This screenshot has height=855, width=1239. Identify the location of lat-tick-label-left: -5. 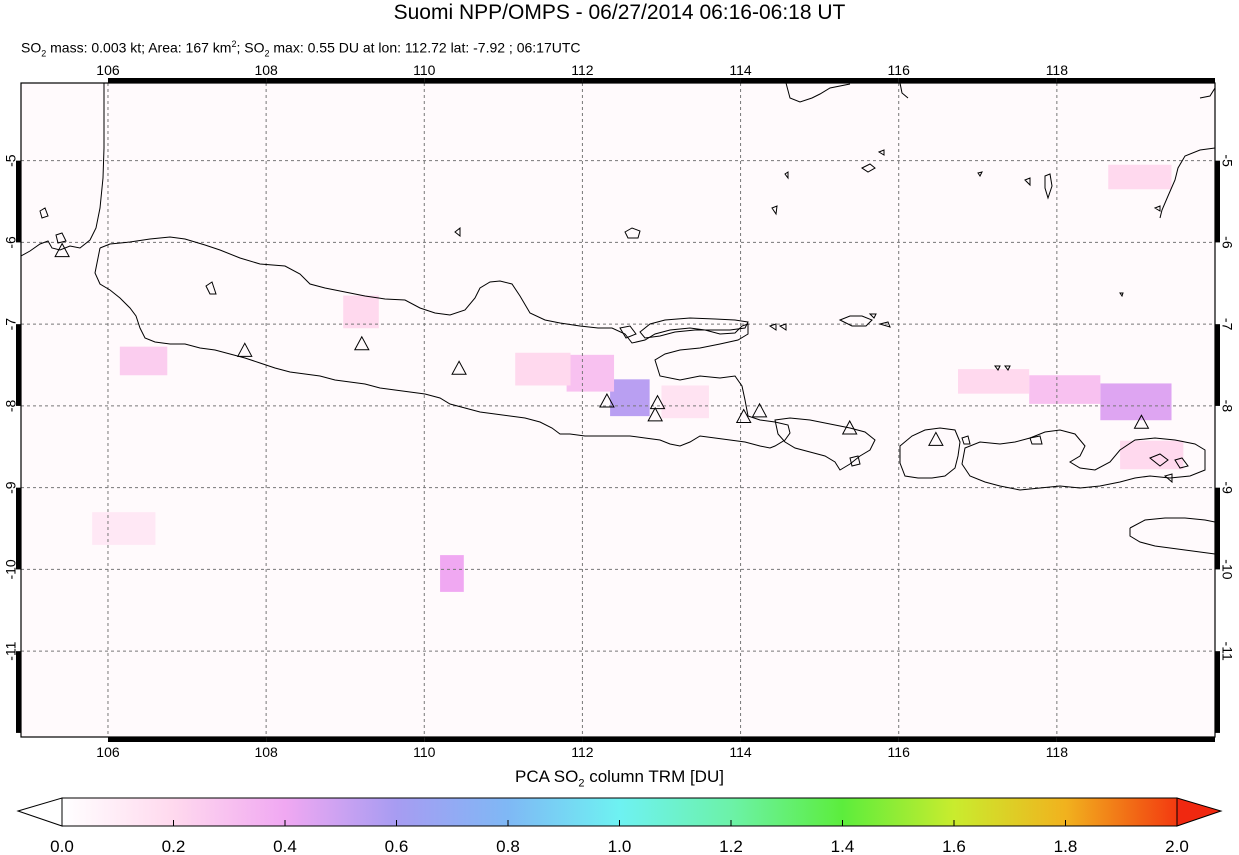
(11, 160).